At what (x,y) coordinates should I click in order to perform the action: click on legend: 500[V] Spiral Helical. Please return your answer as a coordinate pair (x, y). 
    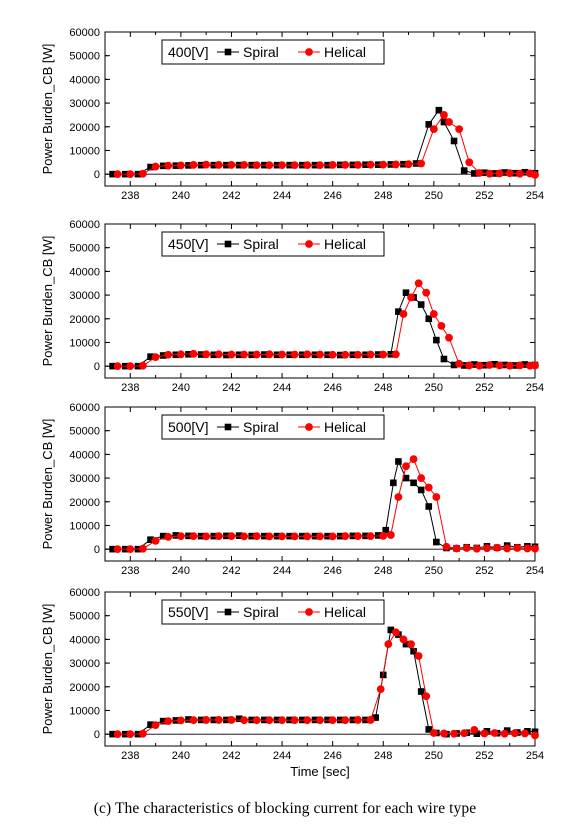
    Looking at the image, I should click on (273, 427).